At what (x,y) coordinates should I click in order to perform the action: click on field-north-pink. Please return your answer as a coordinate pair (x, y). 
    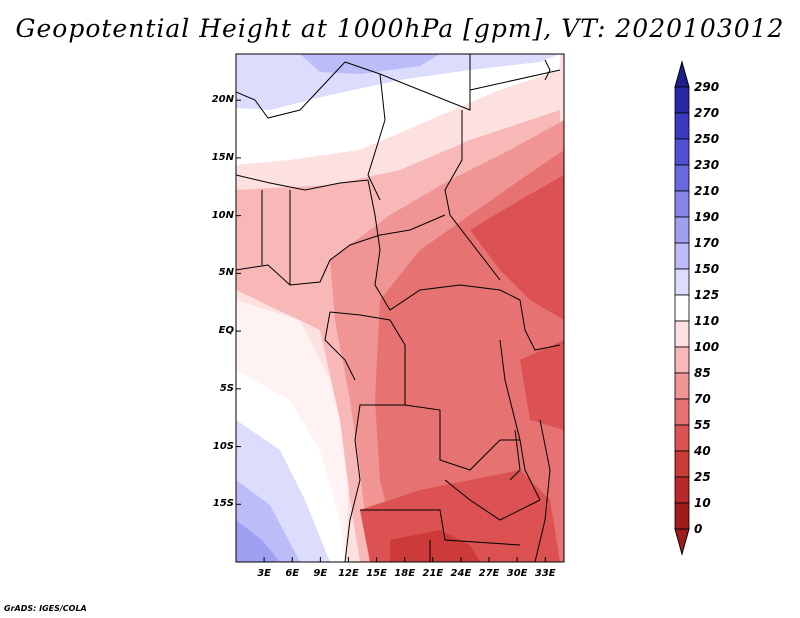
    Looking at the image, I should click on (398, 130).